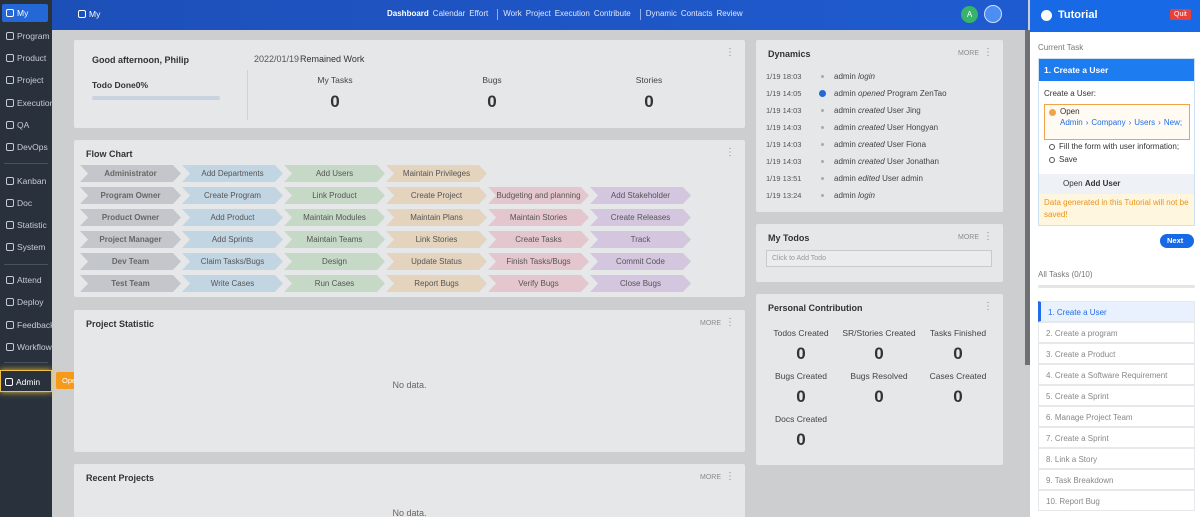 Image resolution: width=1200 pixels, height=517 pixels. Describe the element at coordinates (912, 127) in the screenshot. I see `dynamic-object: User Hongyan` at that location.